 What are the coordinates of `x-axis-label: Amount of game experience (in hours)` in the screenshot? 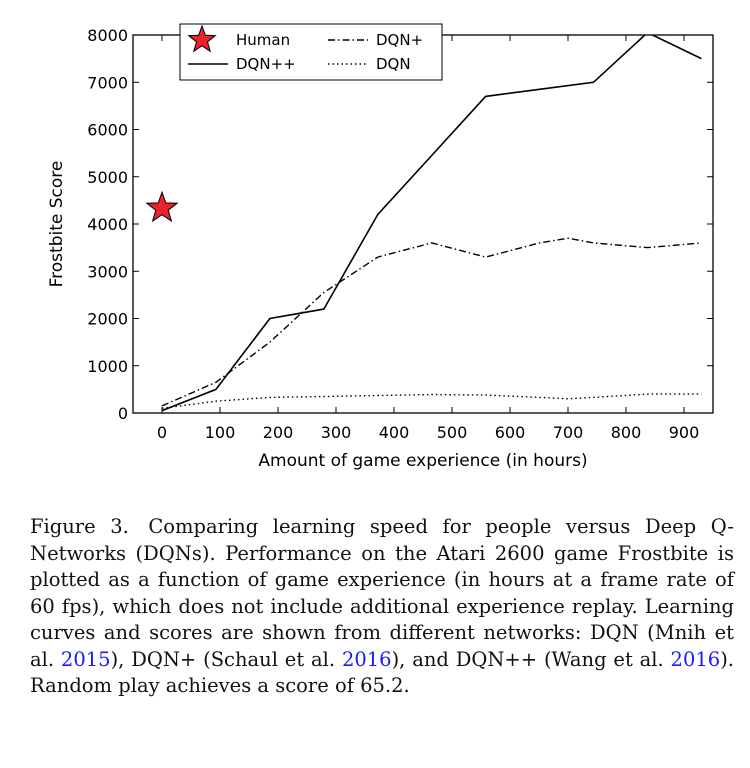 It's located at (422, 461).